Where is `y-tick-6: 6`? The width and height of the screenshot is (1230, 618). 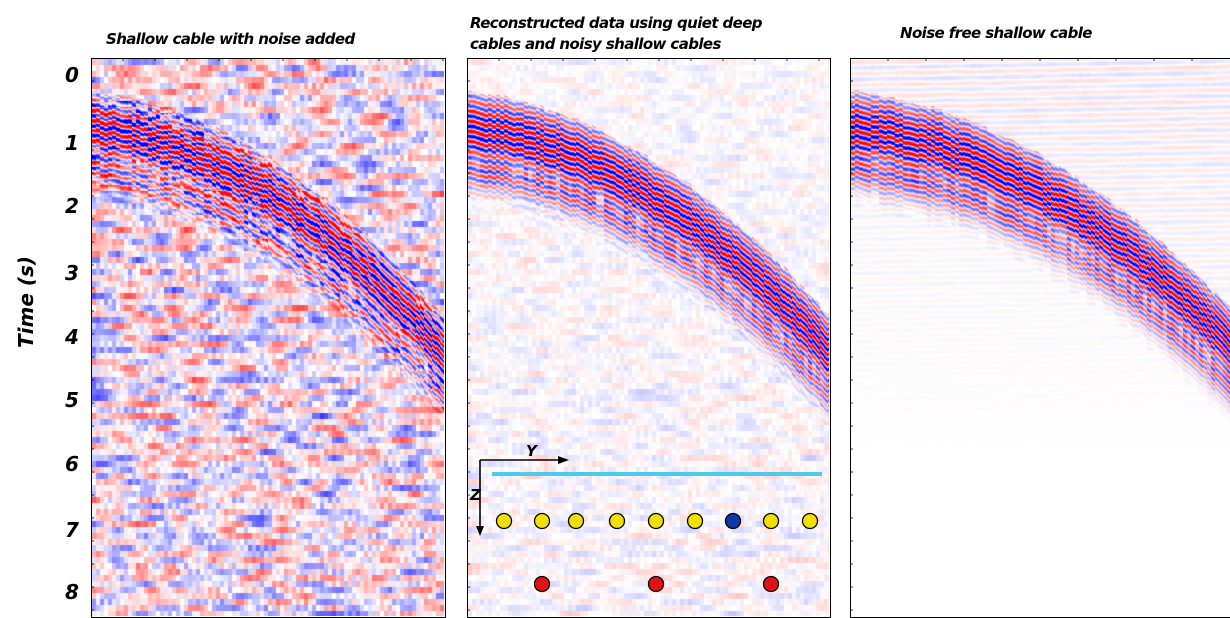 y-tick-6: 6 is located at coordinates (72, 464).